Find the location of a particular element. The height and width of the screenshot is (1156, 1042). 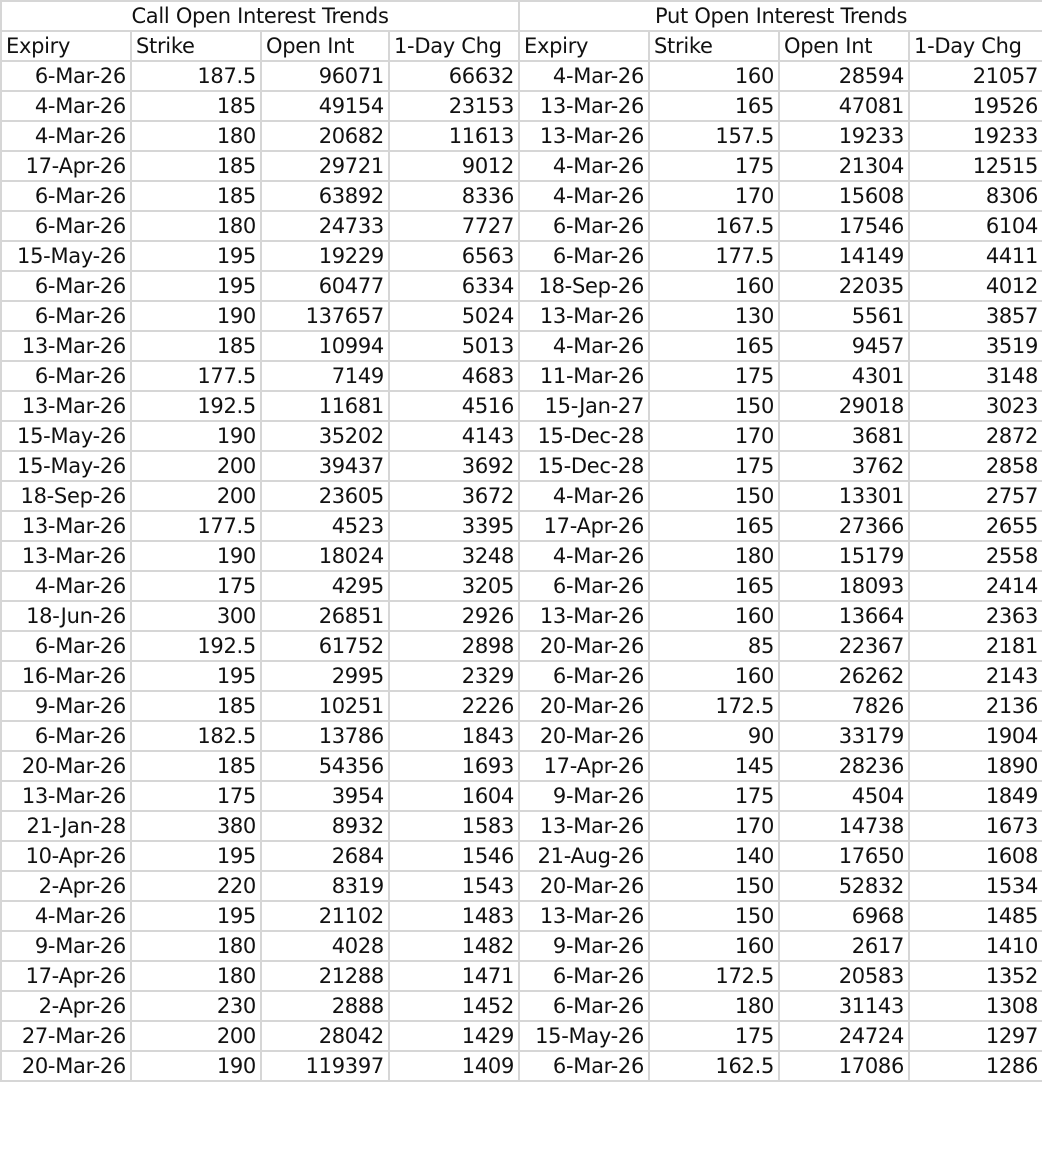

call-cell-expiry: 13-Mar-26 is located at coordinates (66, 556).